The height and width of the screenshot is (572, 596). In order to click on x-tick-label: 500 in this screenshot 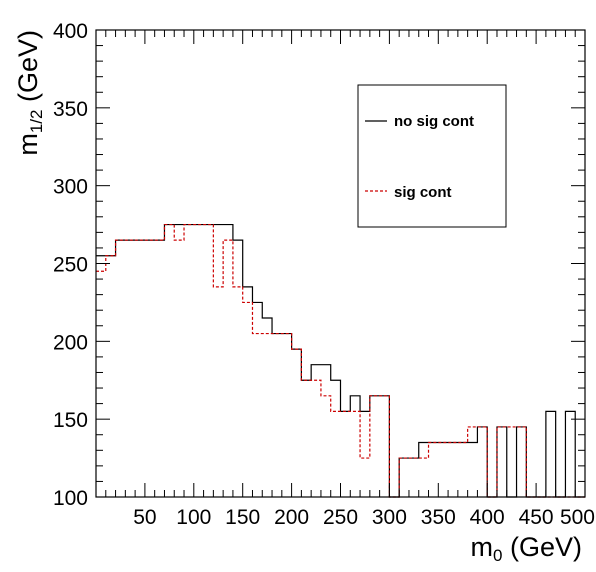, I will do `click(577, 517)`.